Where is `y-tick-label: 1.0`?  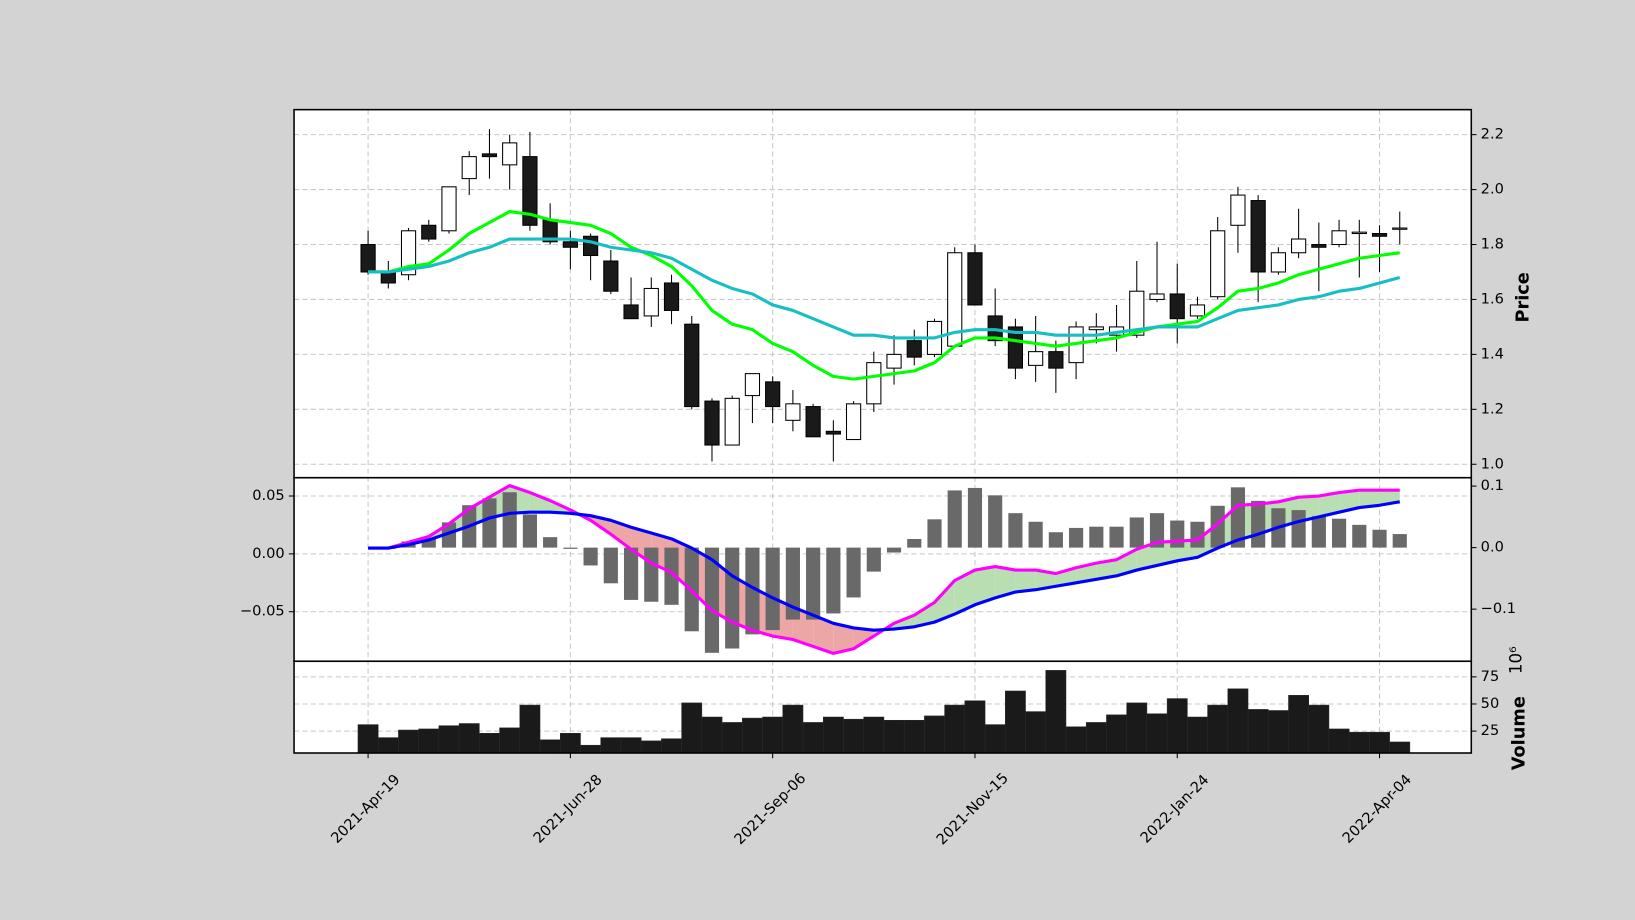 y-tick-label: 1.0 is located at coordinates (1492, 463).